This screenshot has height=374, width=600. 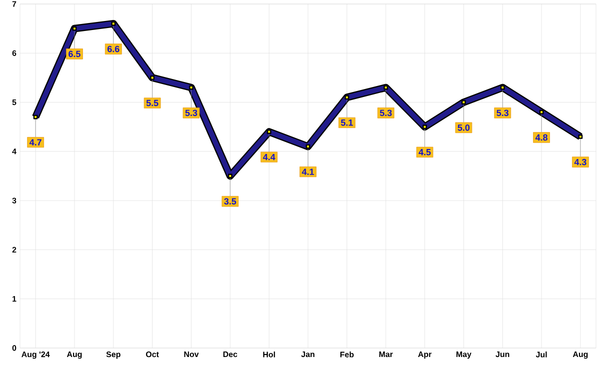 What do you see at coordinates (152, 103) in the screenshot?
I see `data-label: 5.5` at bounding box center [152, 103].